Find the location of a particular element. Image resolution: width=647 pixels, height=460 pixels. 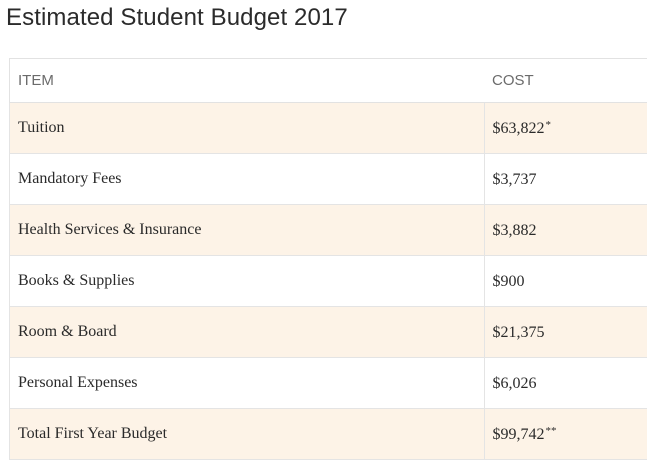

cost-value: $3,882 is located at coordinates (514, 230).